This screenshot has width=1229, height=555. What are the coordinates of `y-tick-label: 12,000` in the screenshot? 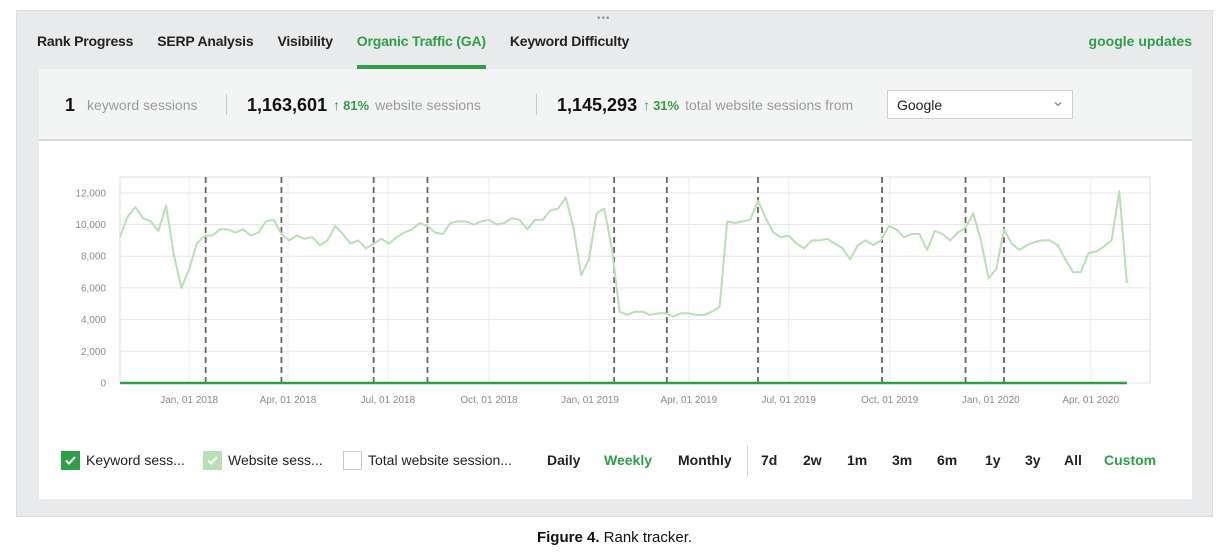 It's located at (90, 193).